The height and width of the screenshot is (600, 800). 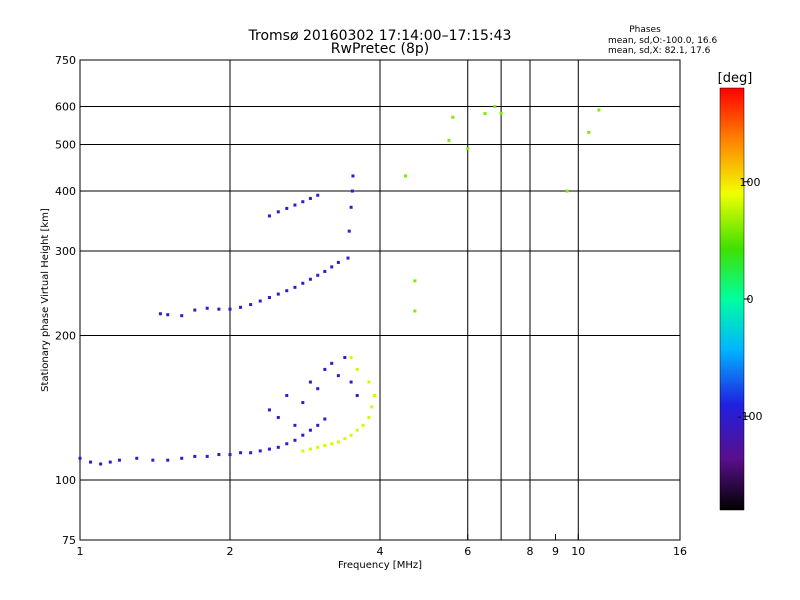 I want to click on x-tick-label: 4, so click(x=380, y=551).